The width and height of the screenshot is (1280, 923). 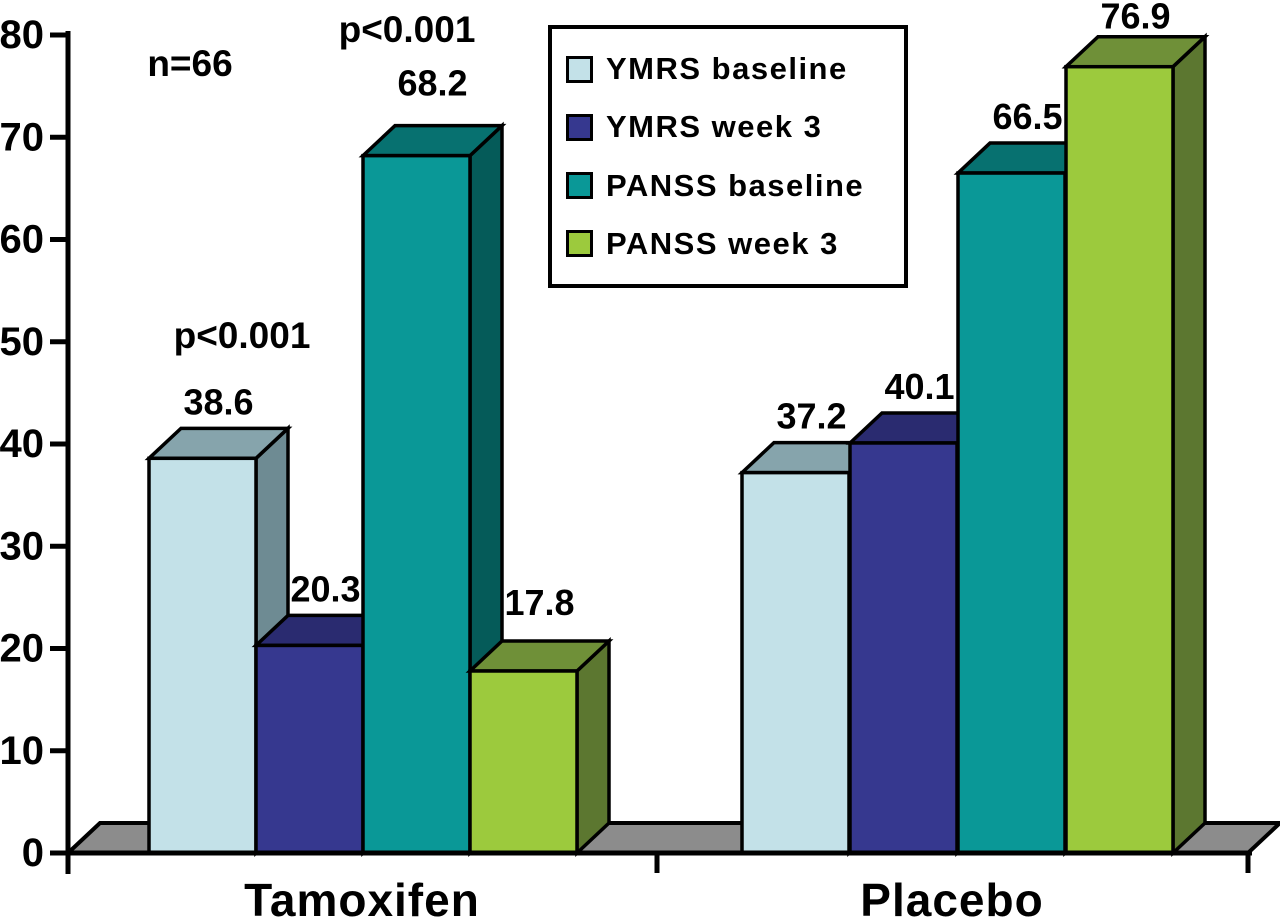 I want to click on bar-placebo-ymrs-baseline, so click(x=795, y=662).